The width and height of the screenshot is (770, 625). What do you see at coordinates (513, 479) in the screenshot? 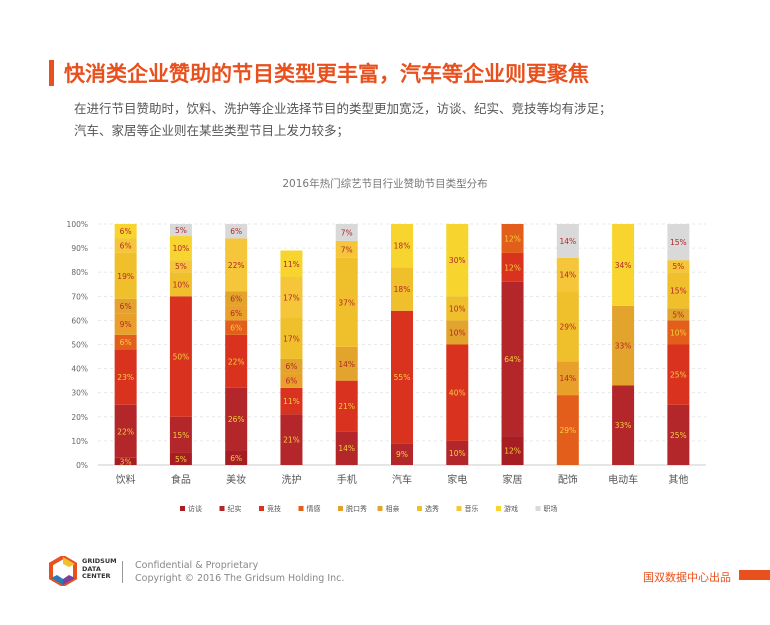
I see `x-tick-label: 家居` at bounding box center [513, 479].